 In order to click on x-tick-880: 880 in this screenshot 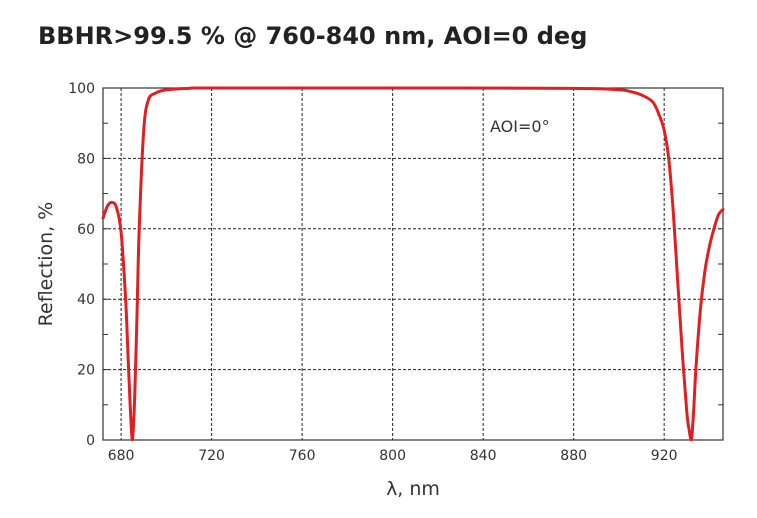, I will do `click(573, 456)`.